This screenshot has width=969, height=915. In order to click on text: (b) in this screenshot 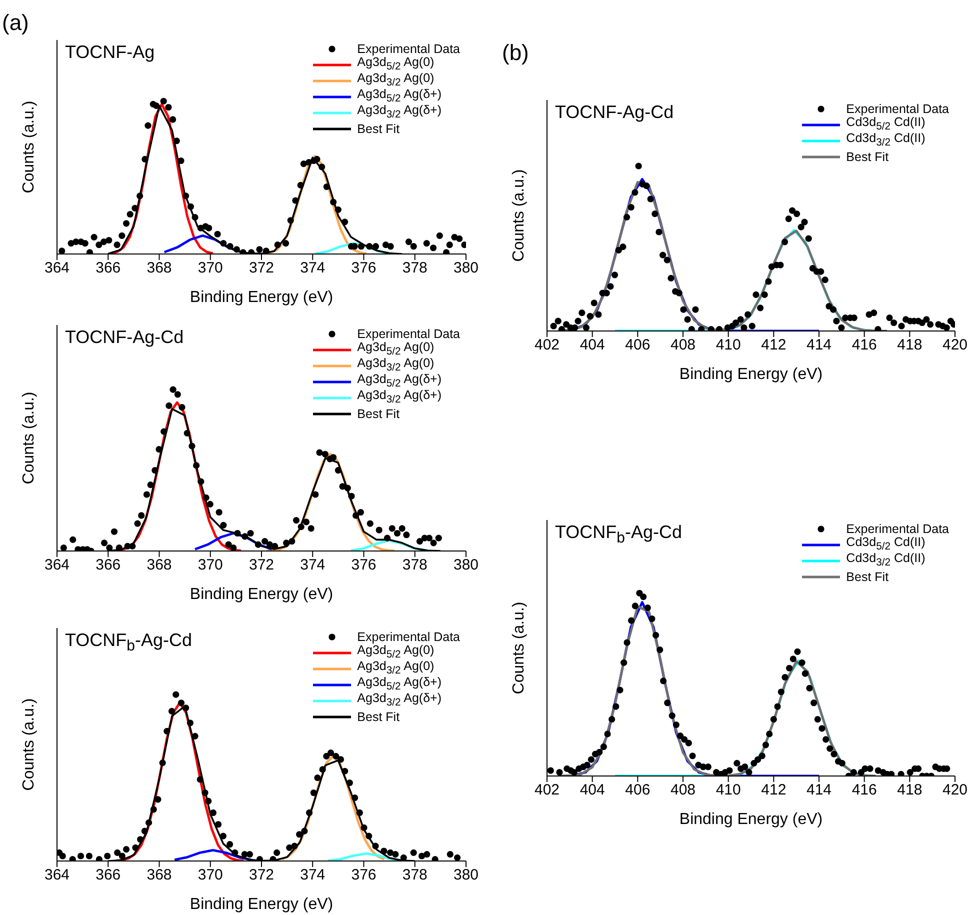, I will do `click(515, 53)`.